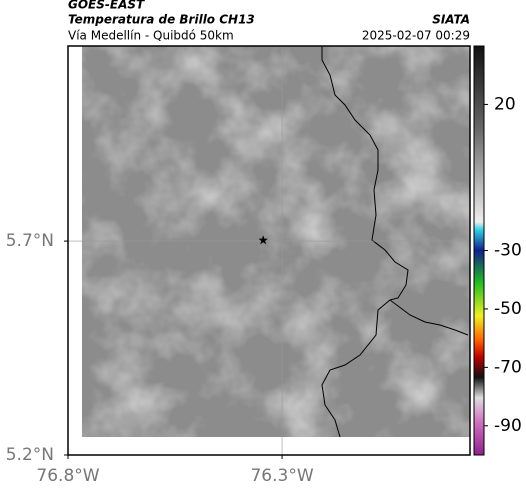  I want to click on colorbar-tick-label: -70, so click(508, 367).